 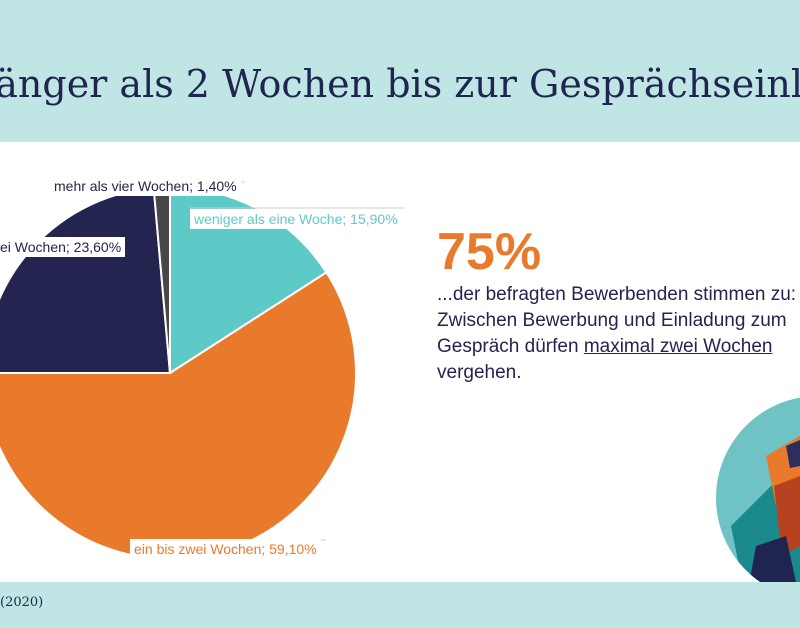 What do you see at coordinates (145, 186) in the screenshot?
I see `label-more-than-four-weeks: mehr als vier Wochen; 1,40%` at bounding box center [145, 186].